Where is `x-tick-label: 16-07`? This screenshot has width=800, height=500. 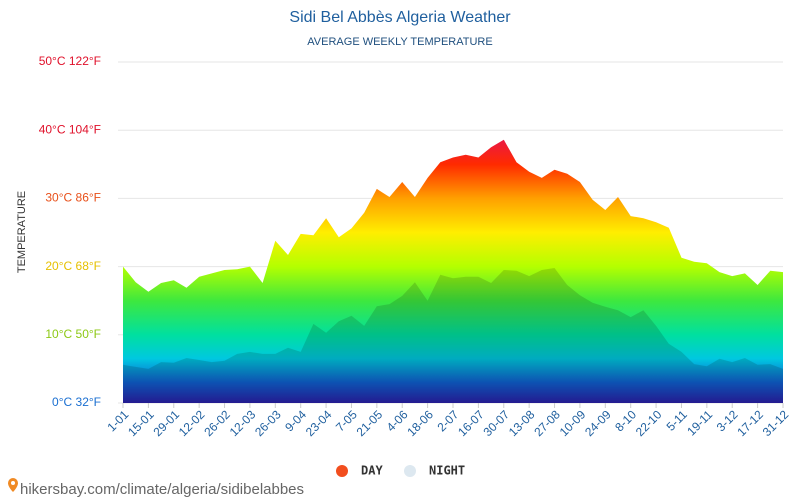 x-tick-label: 16-07 is located at coordinates (471, 423).